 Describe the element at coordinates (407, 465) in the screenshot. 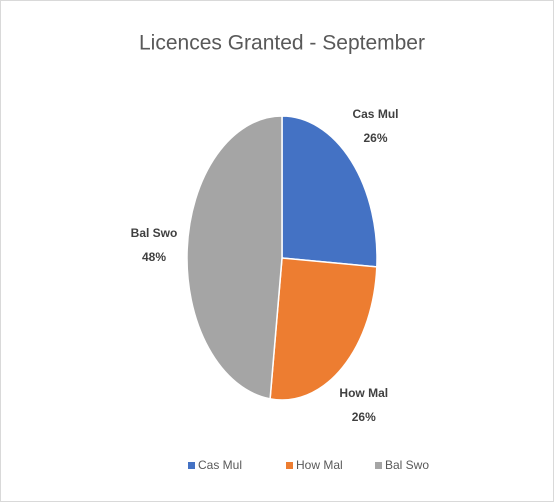

I see `legend-label: Bal Swo` at that location.